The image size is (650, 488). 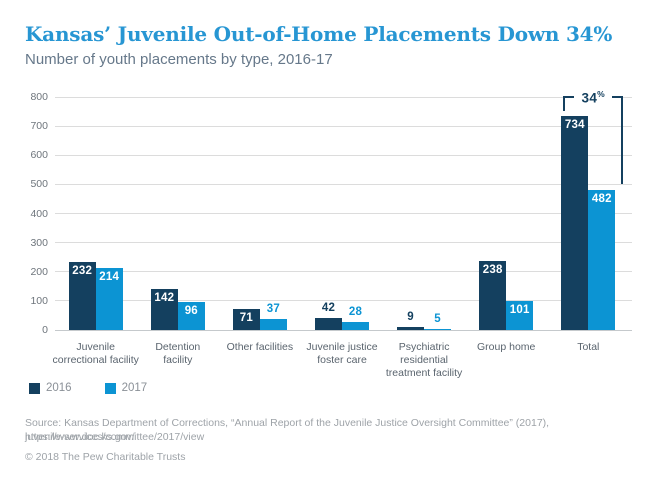 I want to click on x-axis-category-label: Other facilities, so click(x=260, y=347).